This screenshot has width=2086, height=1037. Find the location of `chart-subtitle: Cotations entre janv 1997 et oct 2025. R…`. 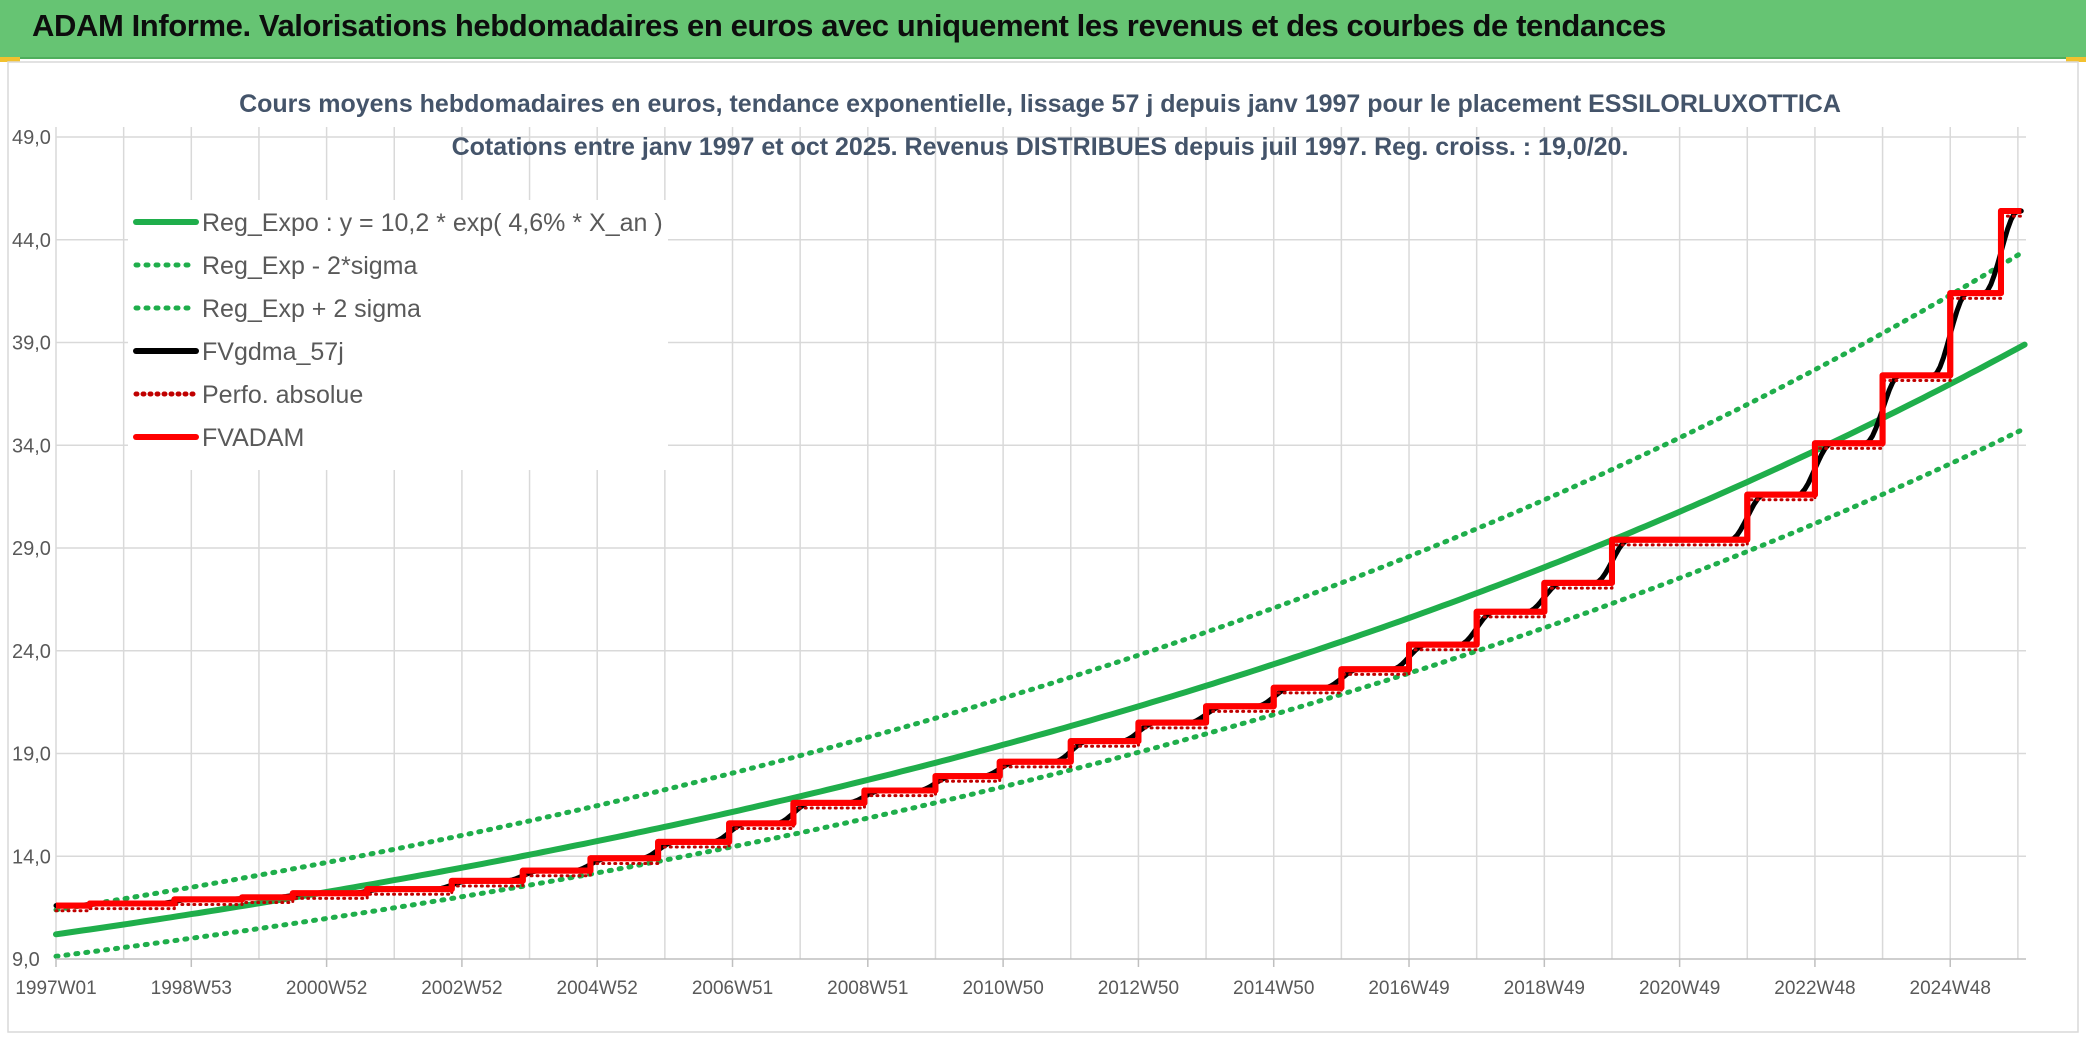

chart-subtitle: Cotations entre janv 1997 et oct 2025. R… is located at coordinates (1040, 147).